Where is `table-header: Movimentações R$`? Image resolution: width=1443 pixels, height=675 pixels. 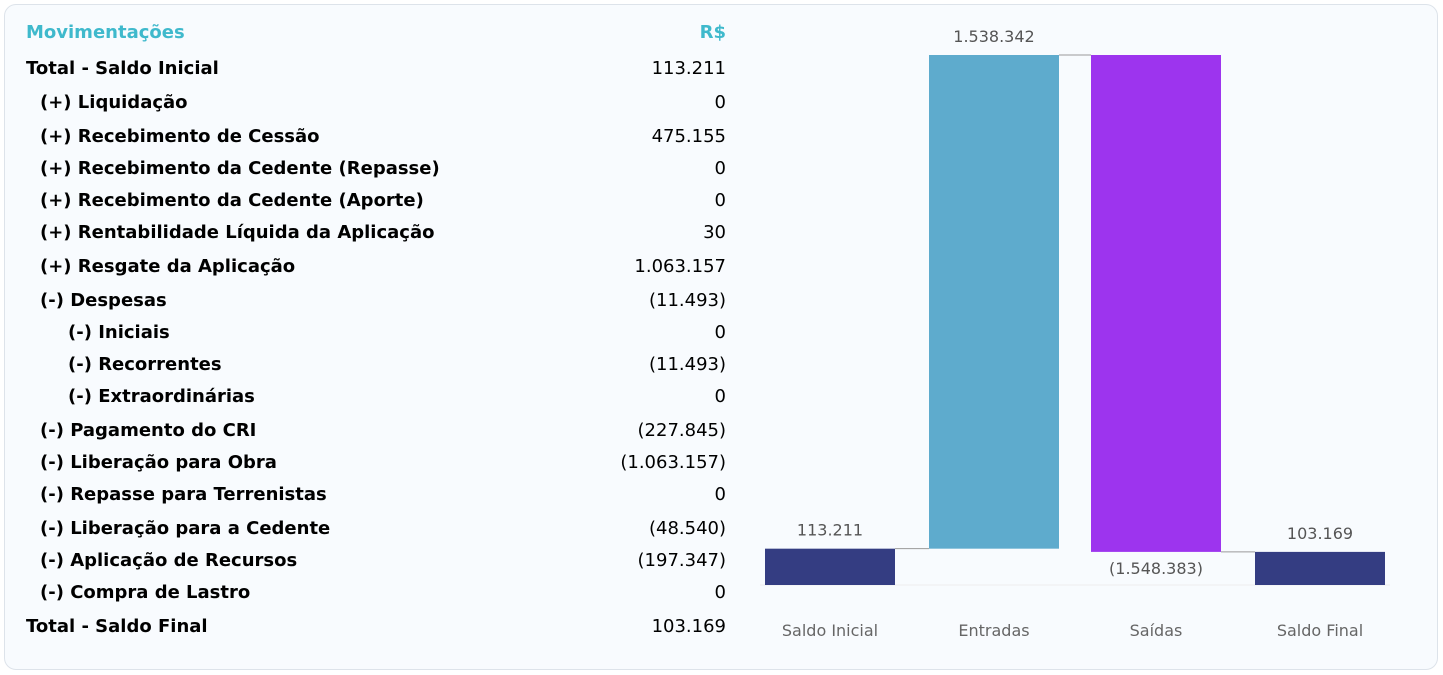 table-header: Movimentações R$ is located at coordinates (376, 33).